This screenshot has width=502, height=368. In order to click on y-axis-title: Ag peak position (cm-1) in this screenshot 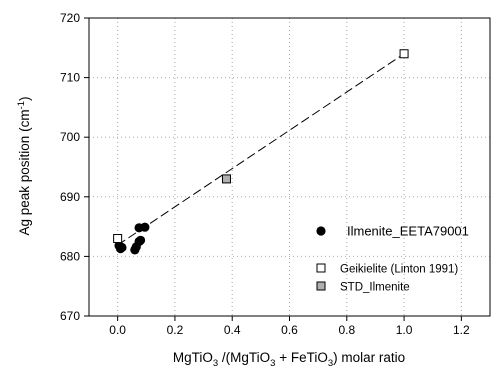, I will do `click(24, 165)`.